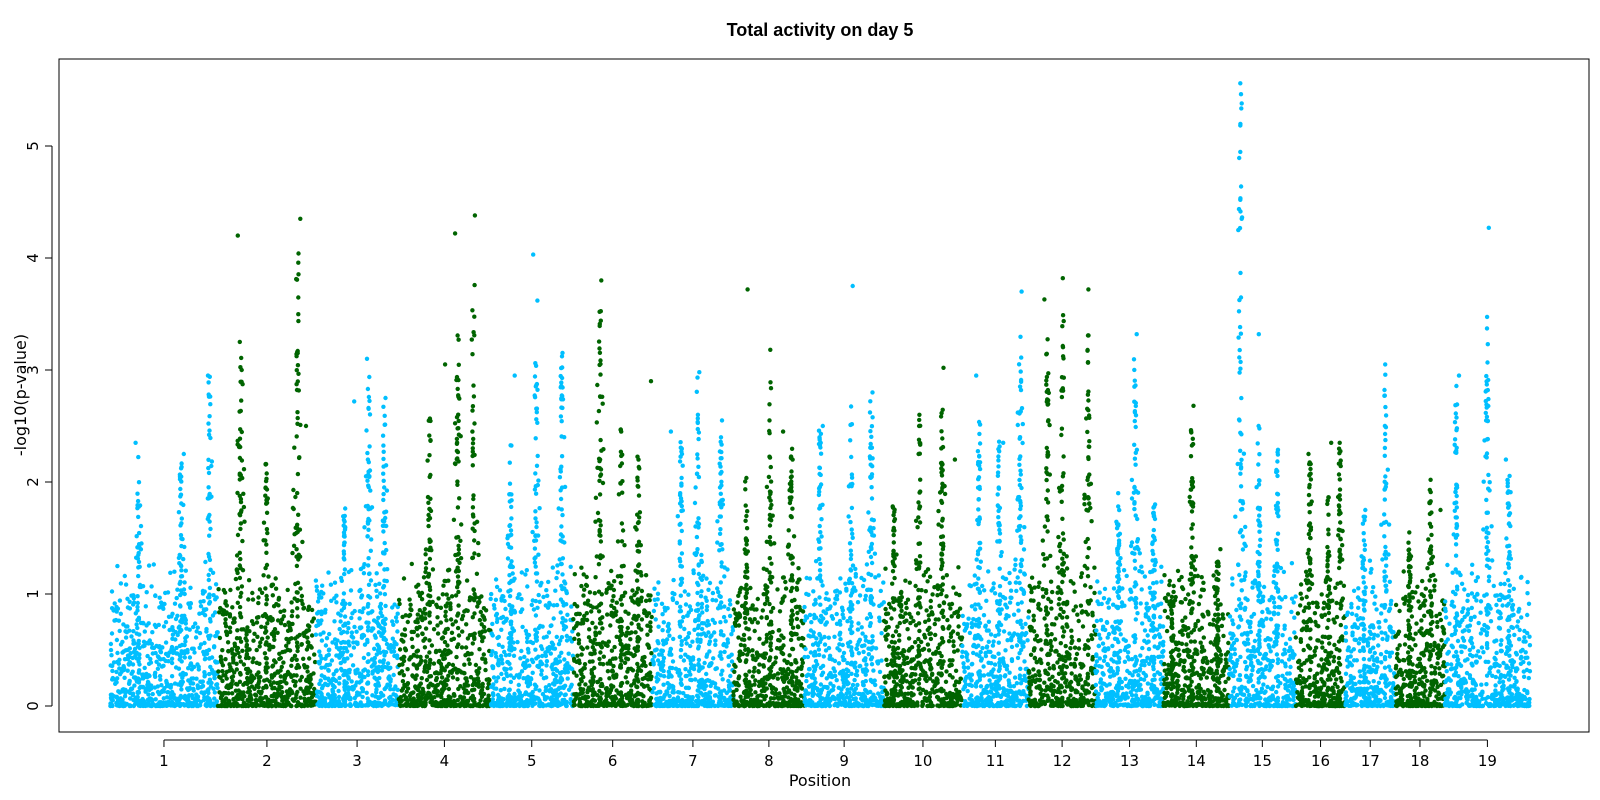 The image size is (1600, 800). Describe the element at coordinates (601, 280) in the screenshot. I see `top-hit-point` at that location.